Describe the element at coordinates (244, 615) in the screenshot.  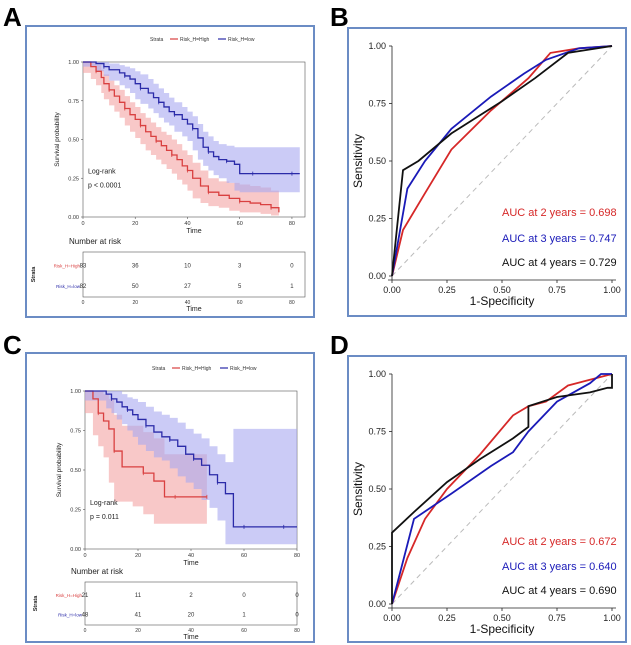
I see `panel-c-risk-value-1-3: 1` at that location.